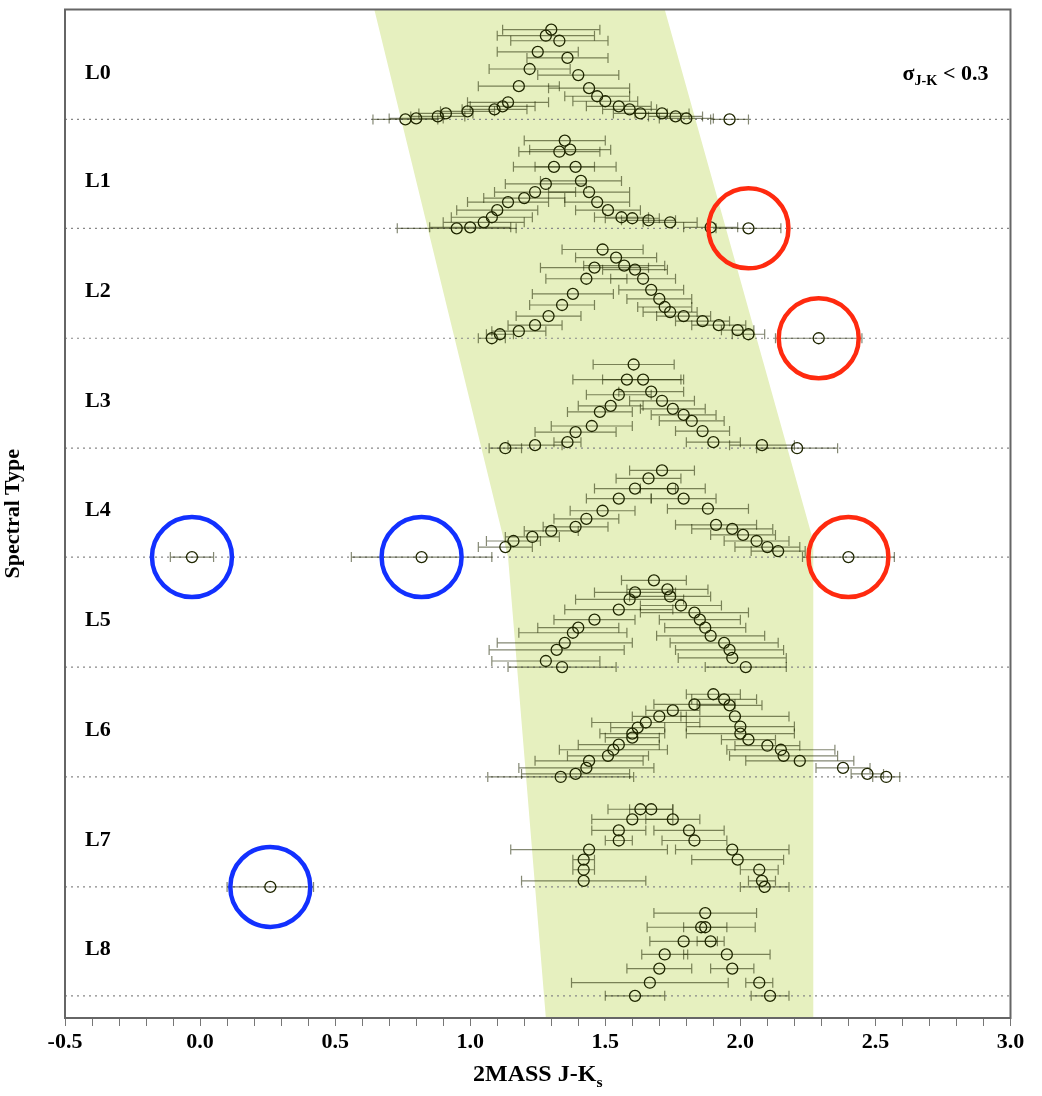  Describe the element at coordinates (98, 180) in the screenshot. I see `annotation: L1` at that location.